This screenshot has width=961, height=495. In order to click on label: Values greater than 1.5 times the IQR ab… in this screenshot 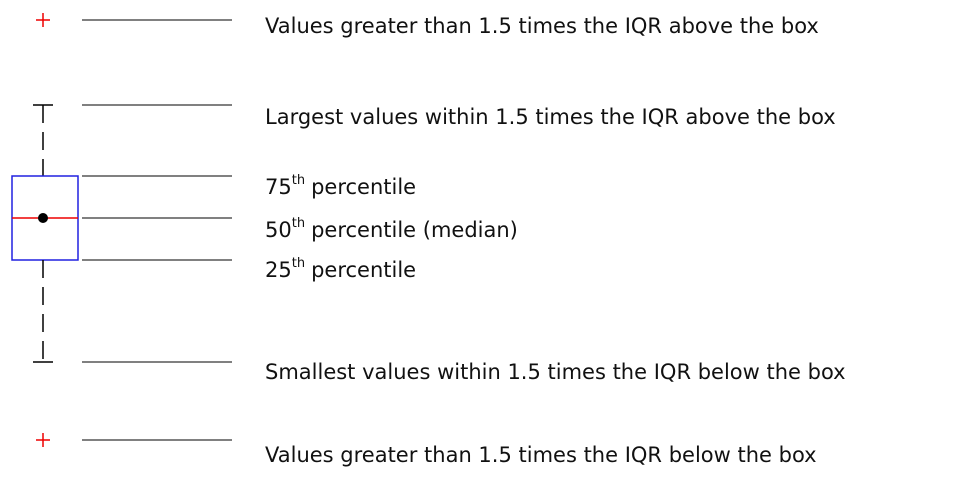, I will do `click(542, 26)`.